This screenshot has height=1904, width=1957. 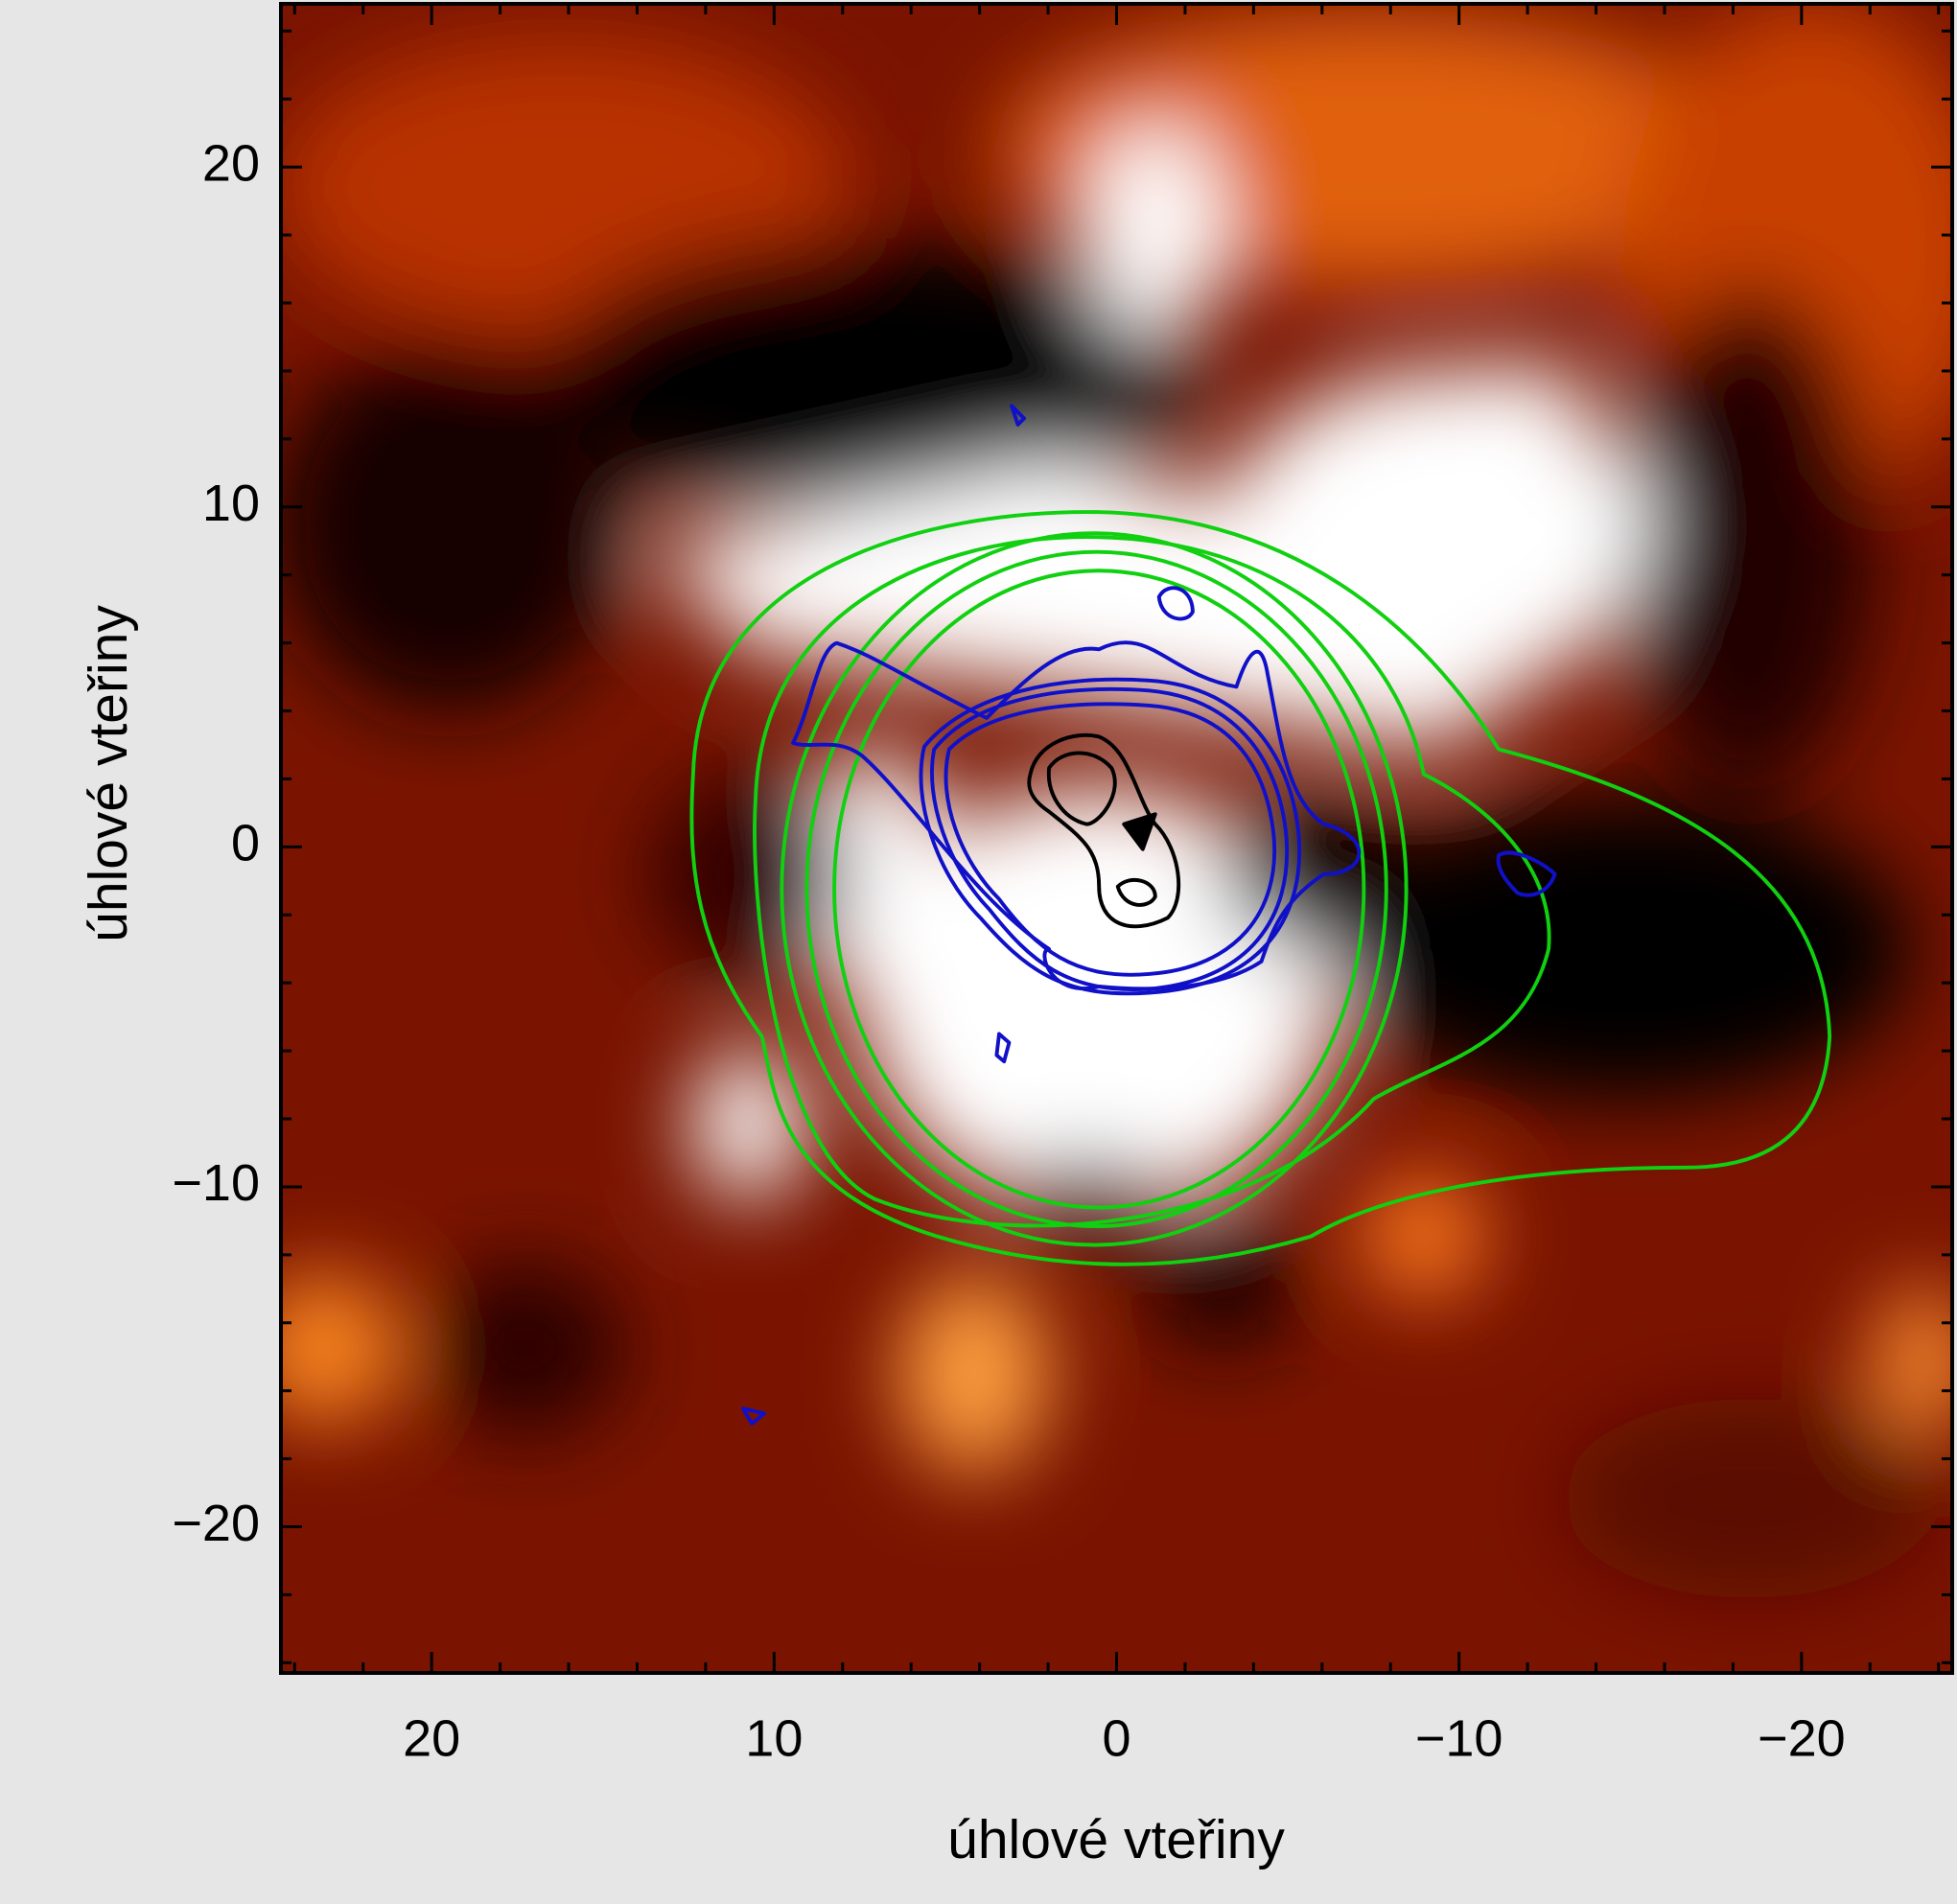 What do you see at coordinates (216, 1183) in the screenshot?
I see `y-tick-label: −10` at bounding box center [216, 1183].